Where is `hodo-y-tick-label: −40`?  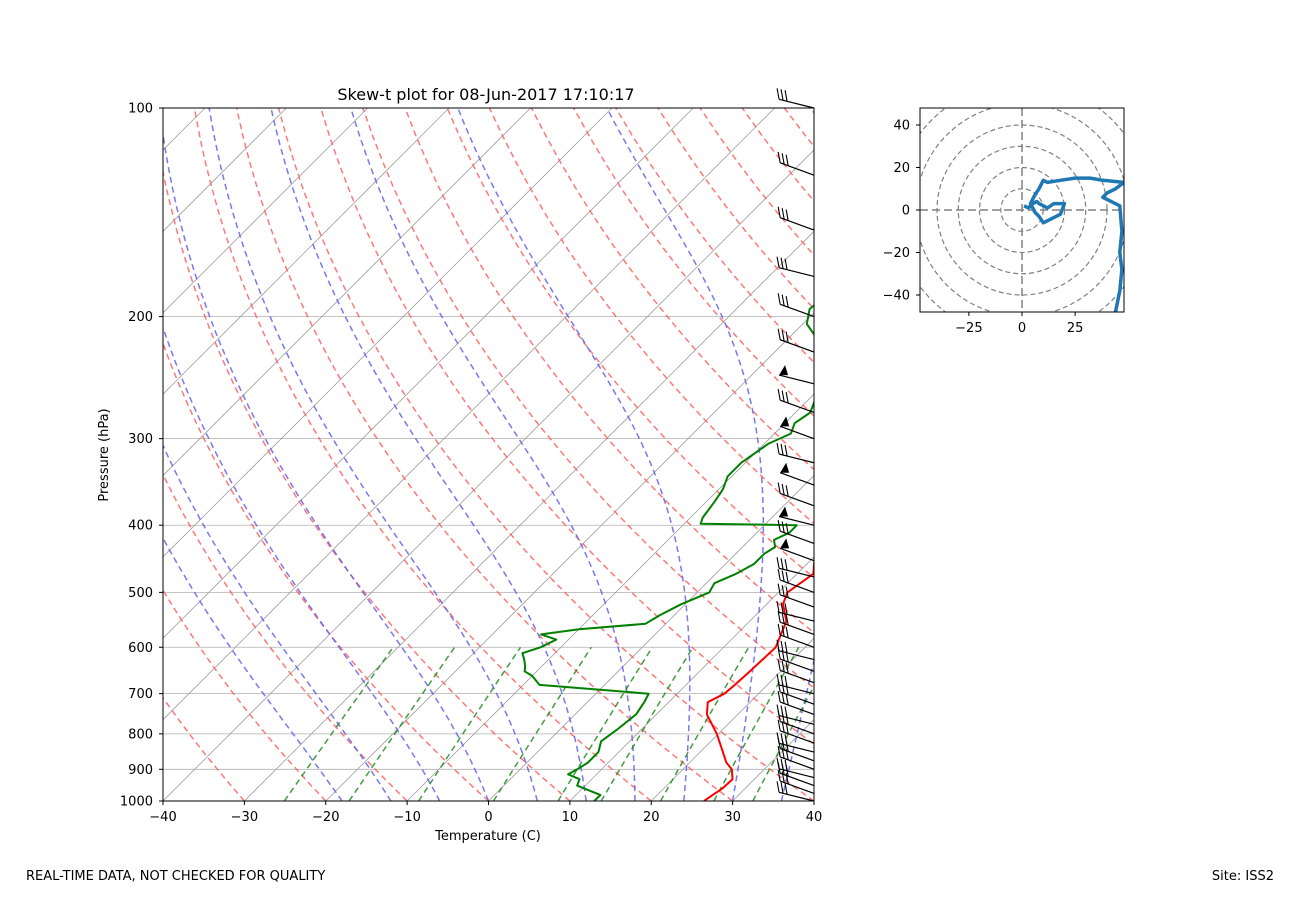 hodo-y-tick-label: −40 is located at coordinates (896, 296).